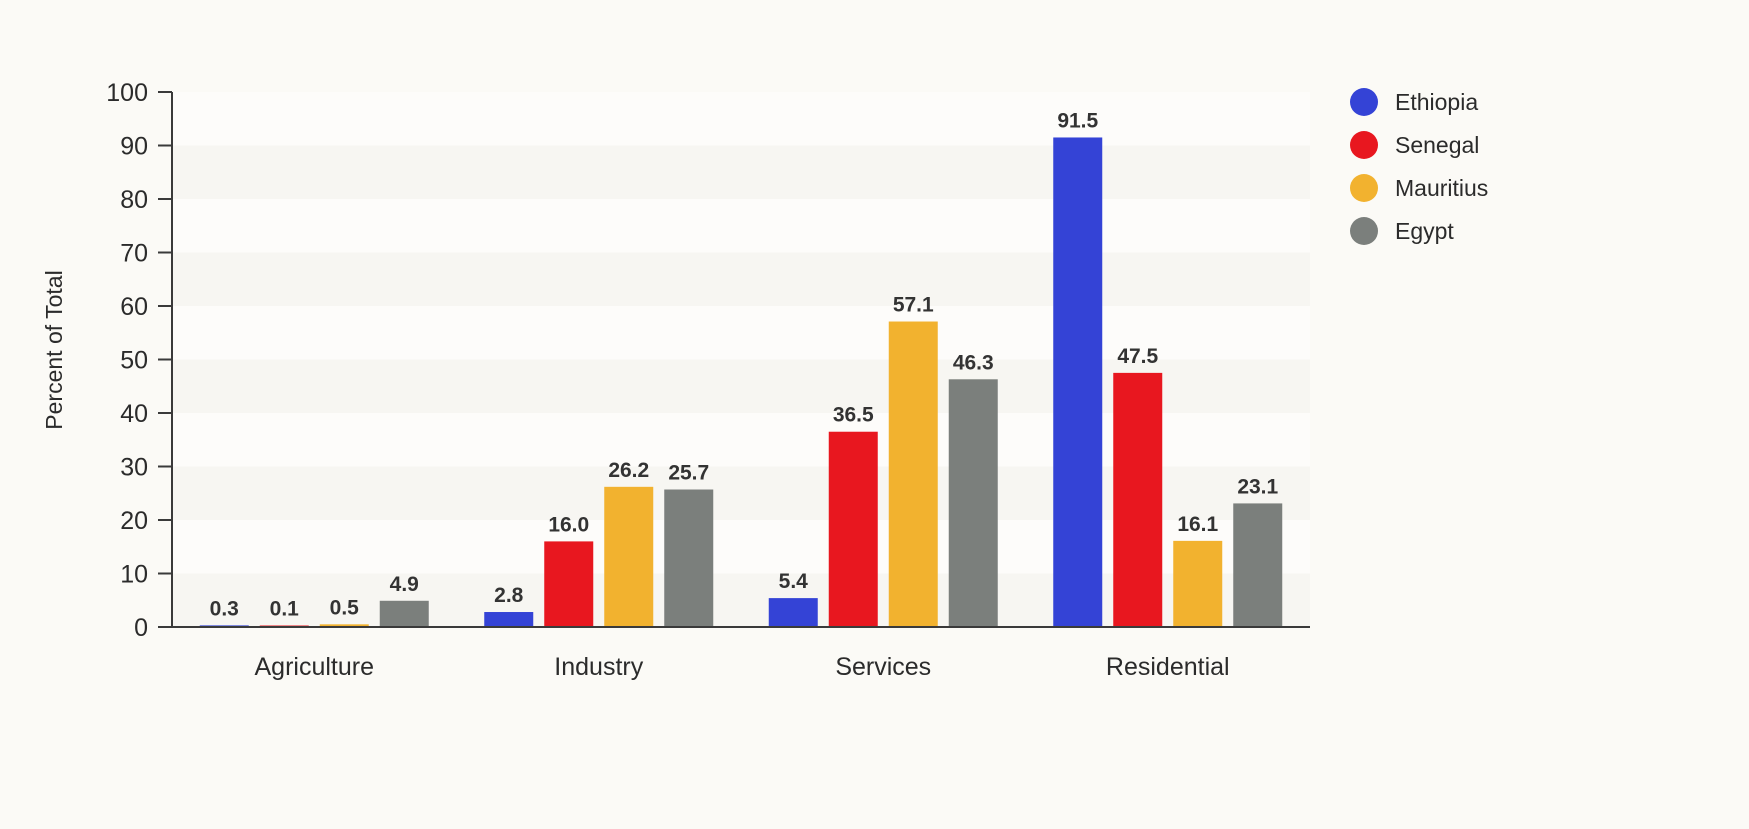 Image resolution: width=1749 pixels, height=829 pixels. Describe the element at coordinates (628, 470) in the screenshot. I see `data-label-mauritius-industry: 26.2` at that location.